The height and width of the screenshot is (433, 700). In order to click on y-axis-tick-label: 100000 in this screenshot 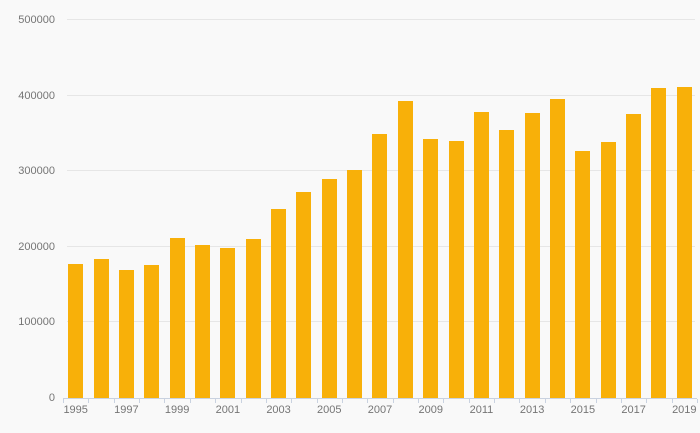, I will do `click(36, 322)`.